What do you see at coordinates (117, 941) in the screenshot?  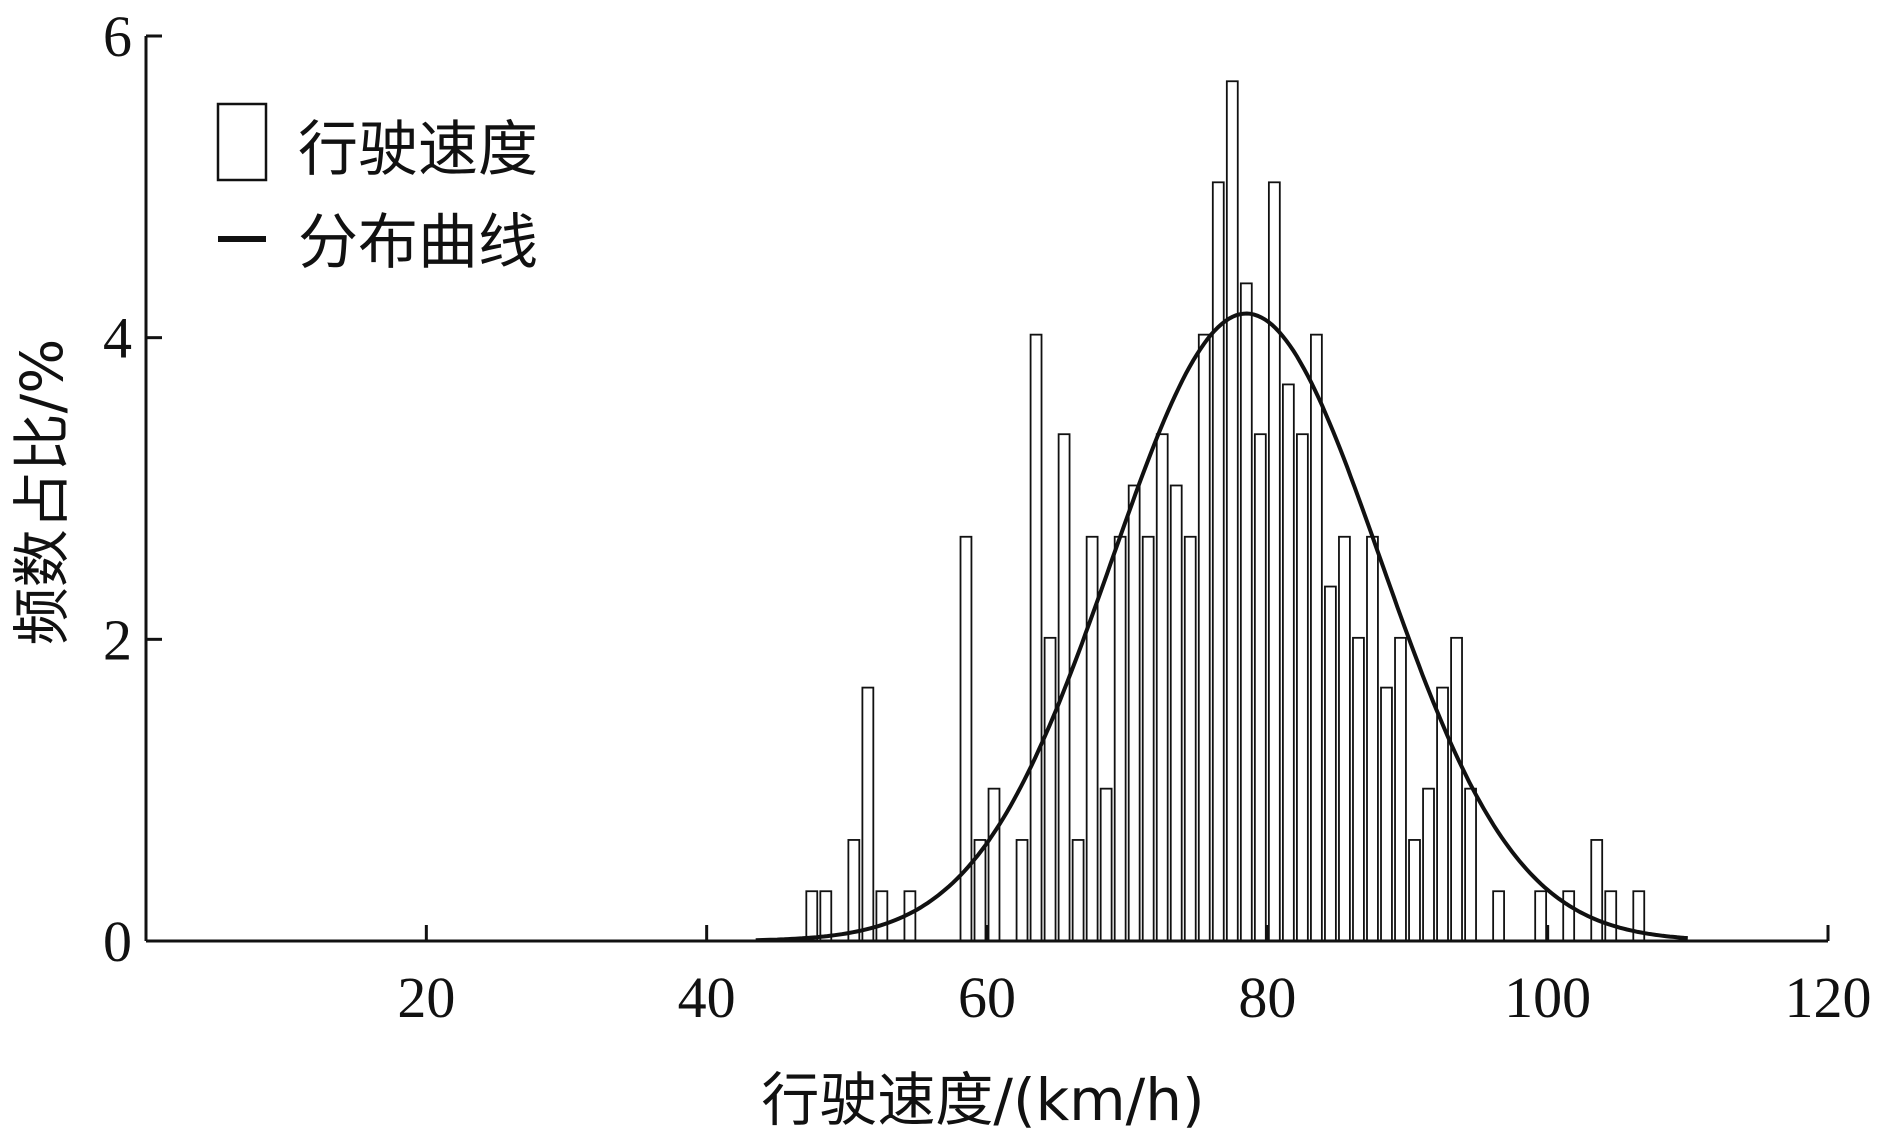 I see `y-tick-label: 0` at bounding box center [117, 941].